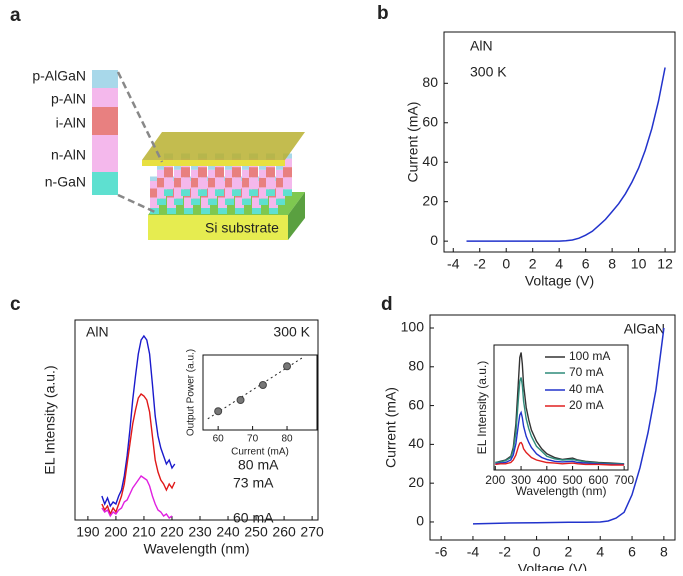 The height and width of the screenshot is (576, 683). I want to click on panel-label: a, so click(15, 15).